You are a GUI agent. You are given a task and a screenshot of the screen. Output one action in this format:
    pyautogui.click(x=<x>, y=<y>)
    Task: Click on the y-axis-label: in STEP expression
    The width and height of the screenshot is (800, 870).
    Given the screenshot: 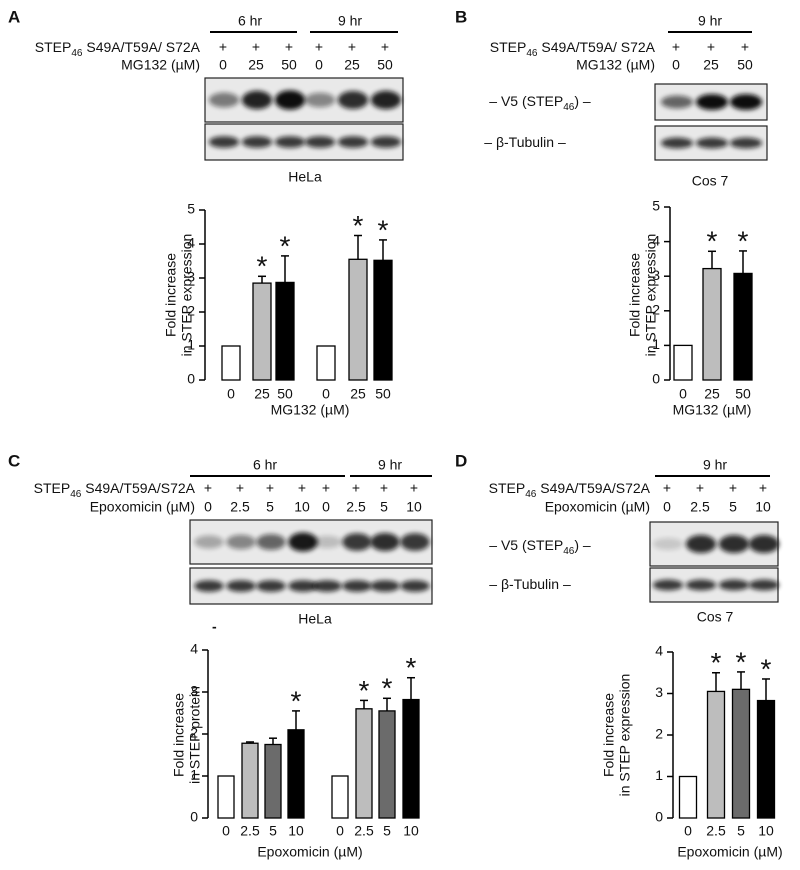 What is the action you would take?
    pyautogui.click(x=651, y=295)
    